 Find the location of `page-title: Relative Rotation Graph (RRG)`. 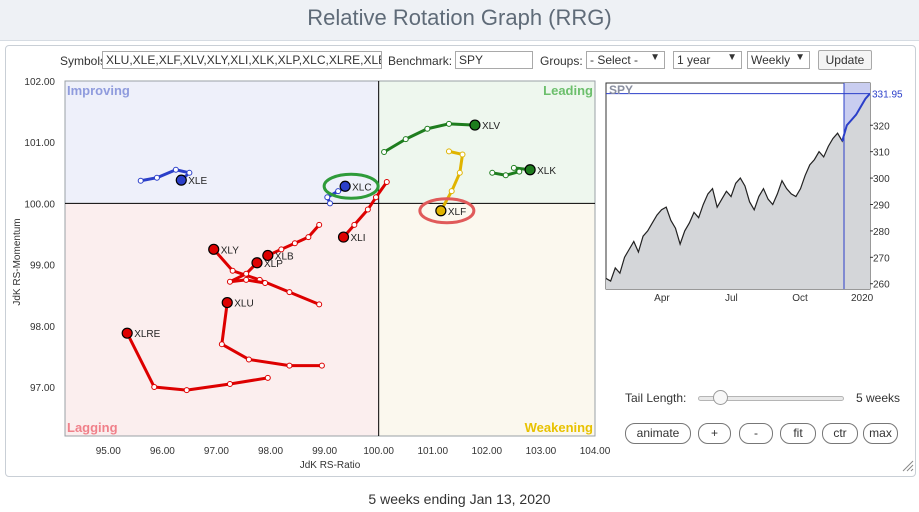

page-title: Relative Rotation Graph (RRG) is located at coordinates (459, 17).